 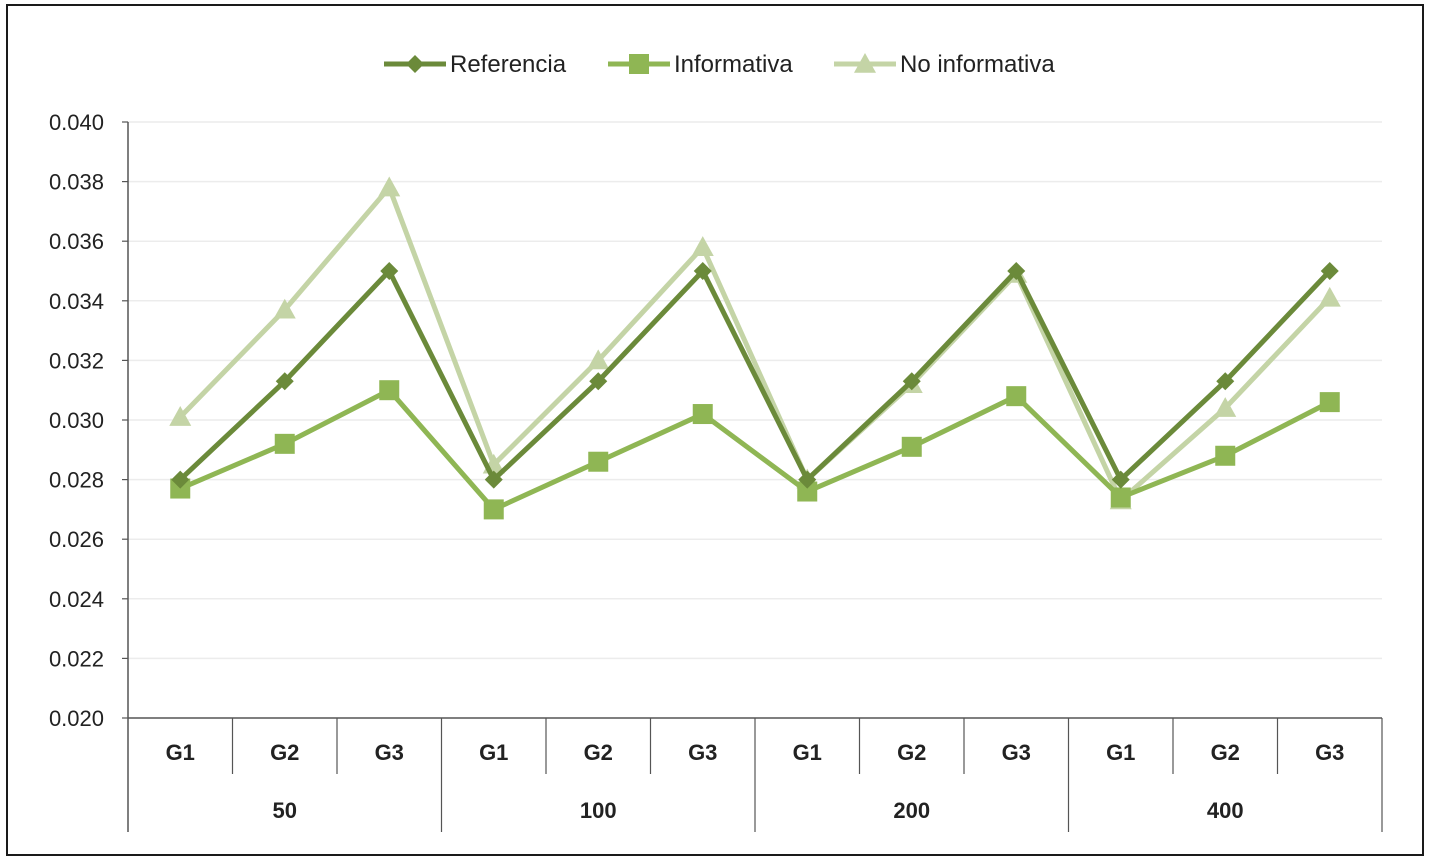 What do you see at coordinates (76, 599) in the screenshot?
I see `y-tick-label: 0.024` at bounding box center [76, 599].